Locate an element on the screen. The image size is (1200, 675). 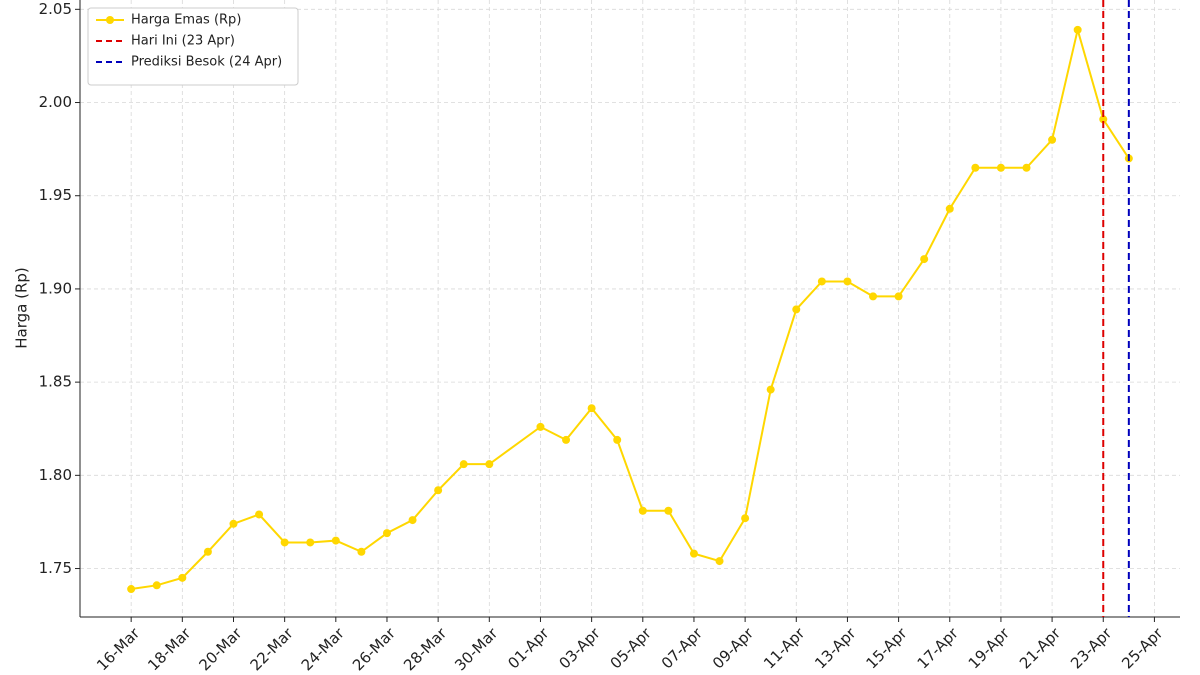
legend-label: Harga Emas (Rp) is located at coordinates (186, 20).